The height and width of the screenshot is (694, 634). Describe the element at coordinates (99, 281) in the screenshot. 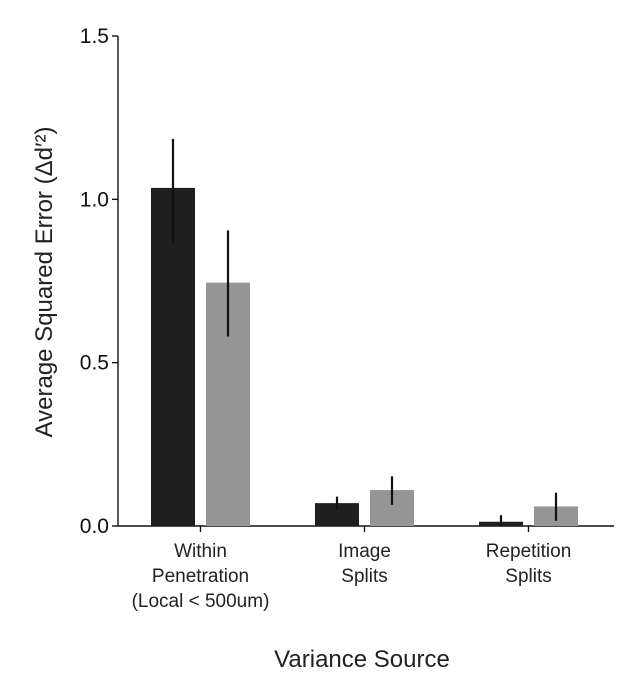

I see `y-axis: 0.0 0.5 1.0 1.5` at that location.